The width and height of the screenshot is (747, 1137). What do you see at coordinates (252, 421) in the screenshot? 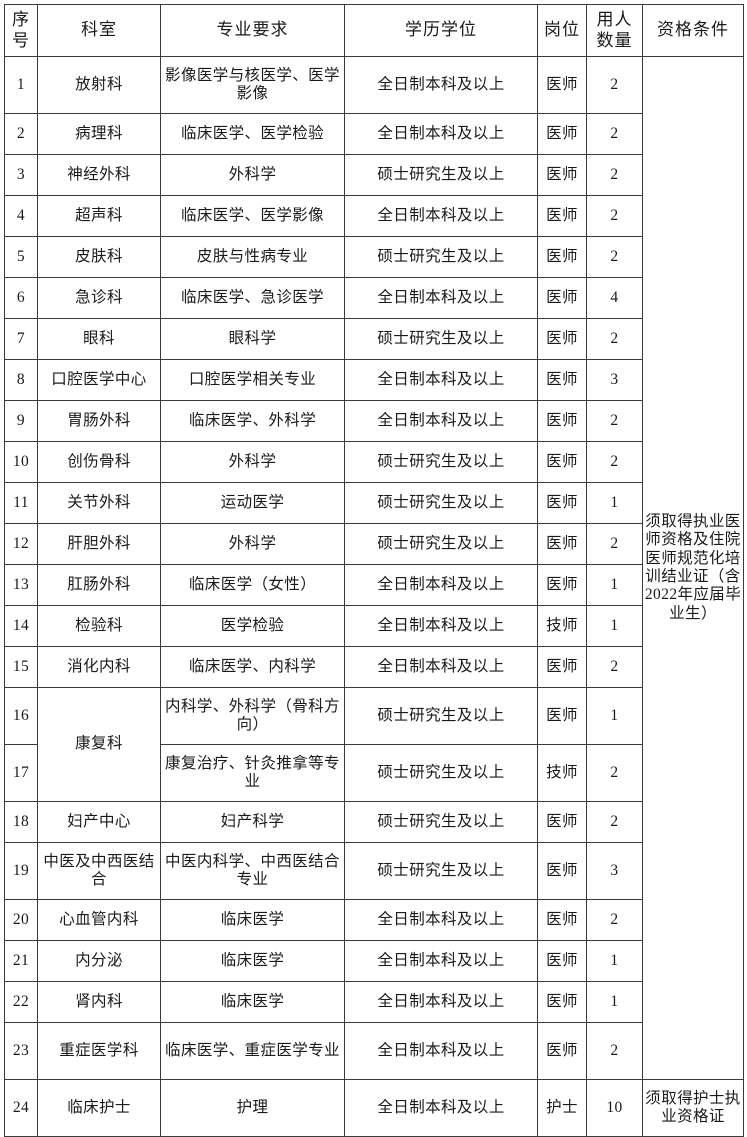
I see `cell-major-requirement: 临床医学、外科学` at bounding box center [252, 421].